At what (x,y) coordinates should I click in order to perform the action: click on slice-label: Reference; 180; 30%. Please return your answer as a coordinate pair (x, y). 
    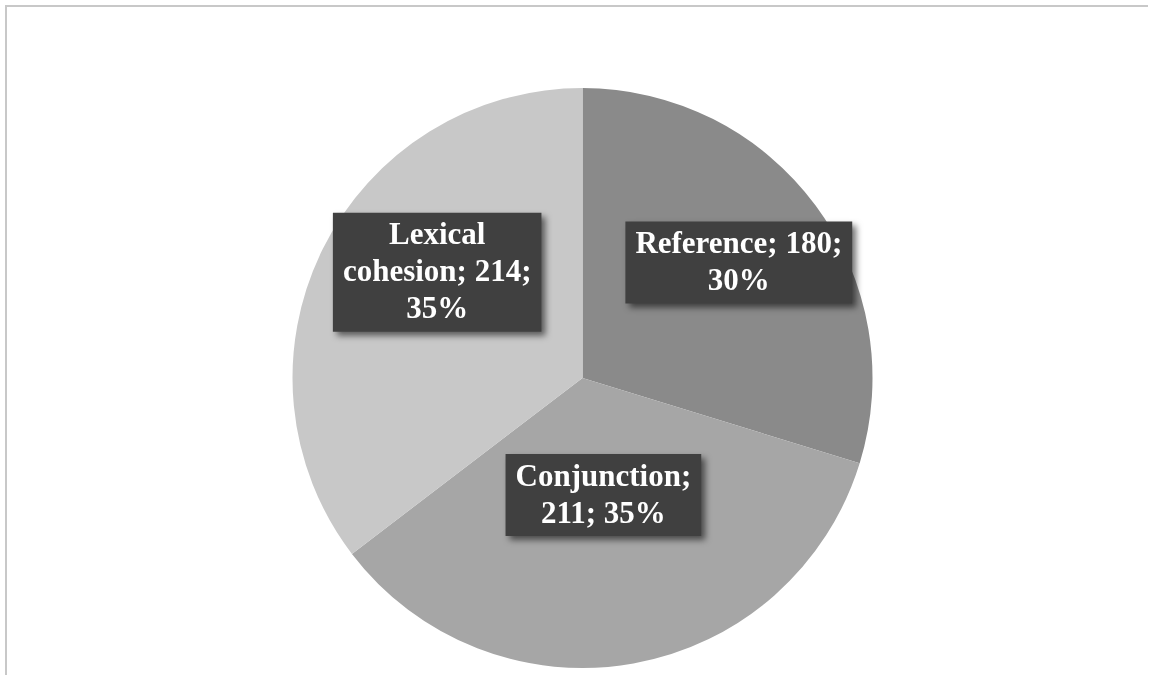
    Looking at the image, I should click on (739, 261).